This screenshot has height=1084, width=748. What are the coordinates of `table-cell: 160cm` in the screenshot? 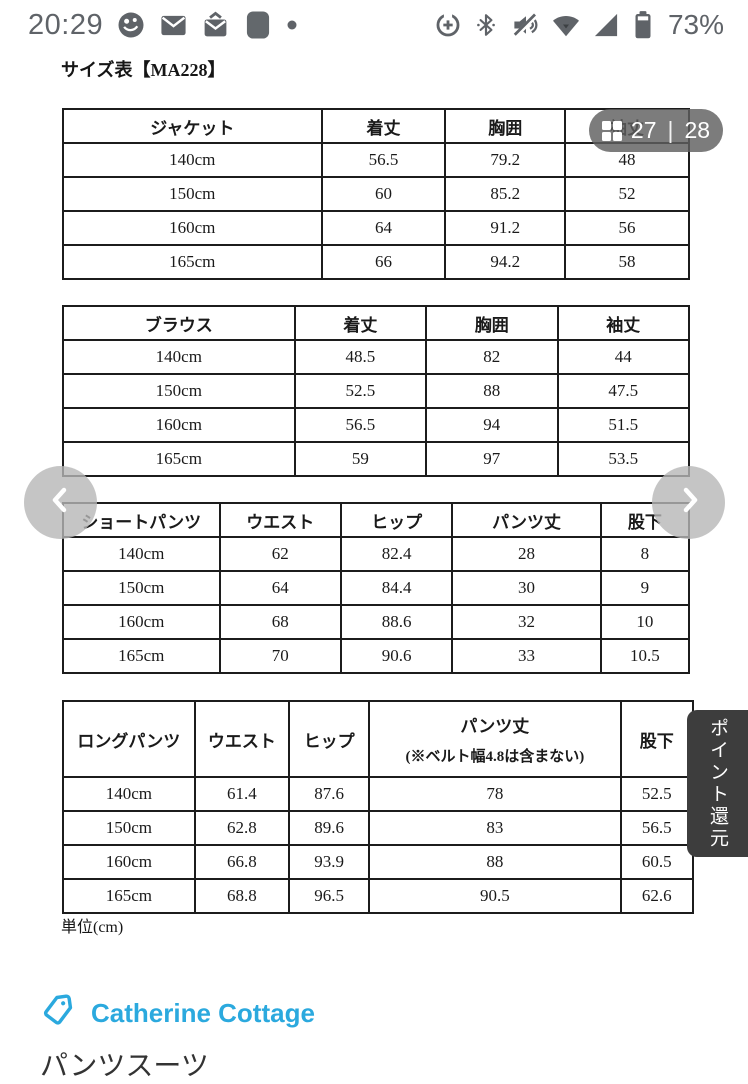 It's located at (141, 622).